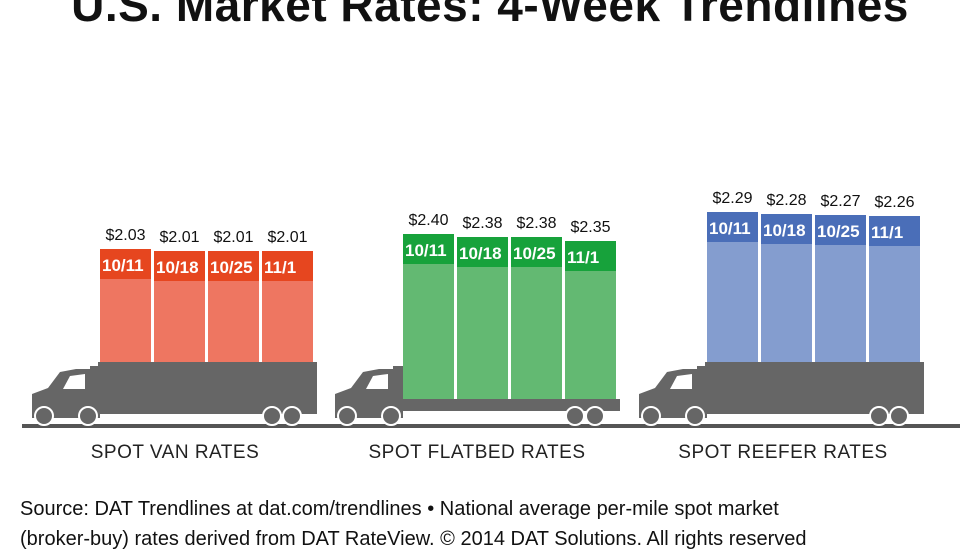 This screenshot has width=980, height=554. What do you see at coordinates (74, 381) in the screenshot?
I see `van-cab-window` at bounding box center [74, 381].